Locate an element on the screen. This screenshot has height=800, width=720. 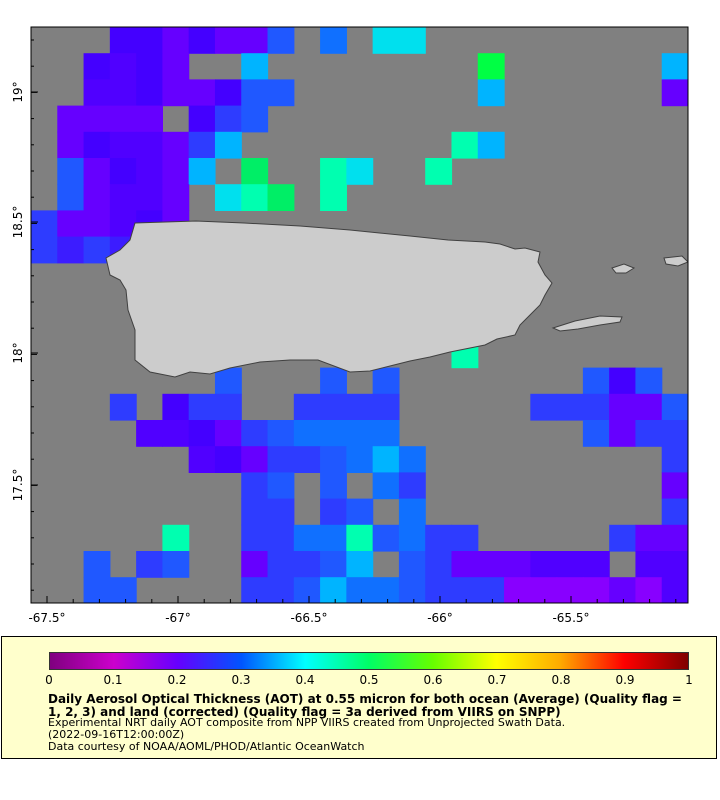
colorbar-tick-0: 0 is located at coordinates (49, 680).